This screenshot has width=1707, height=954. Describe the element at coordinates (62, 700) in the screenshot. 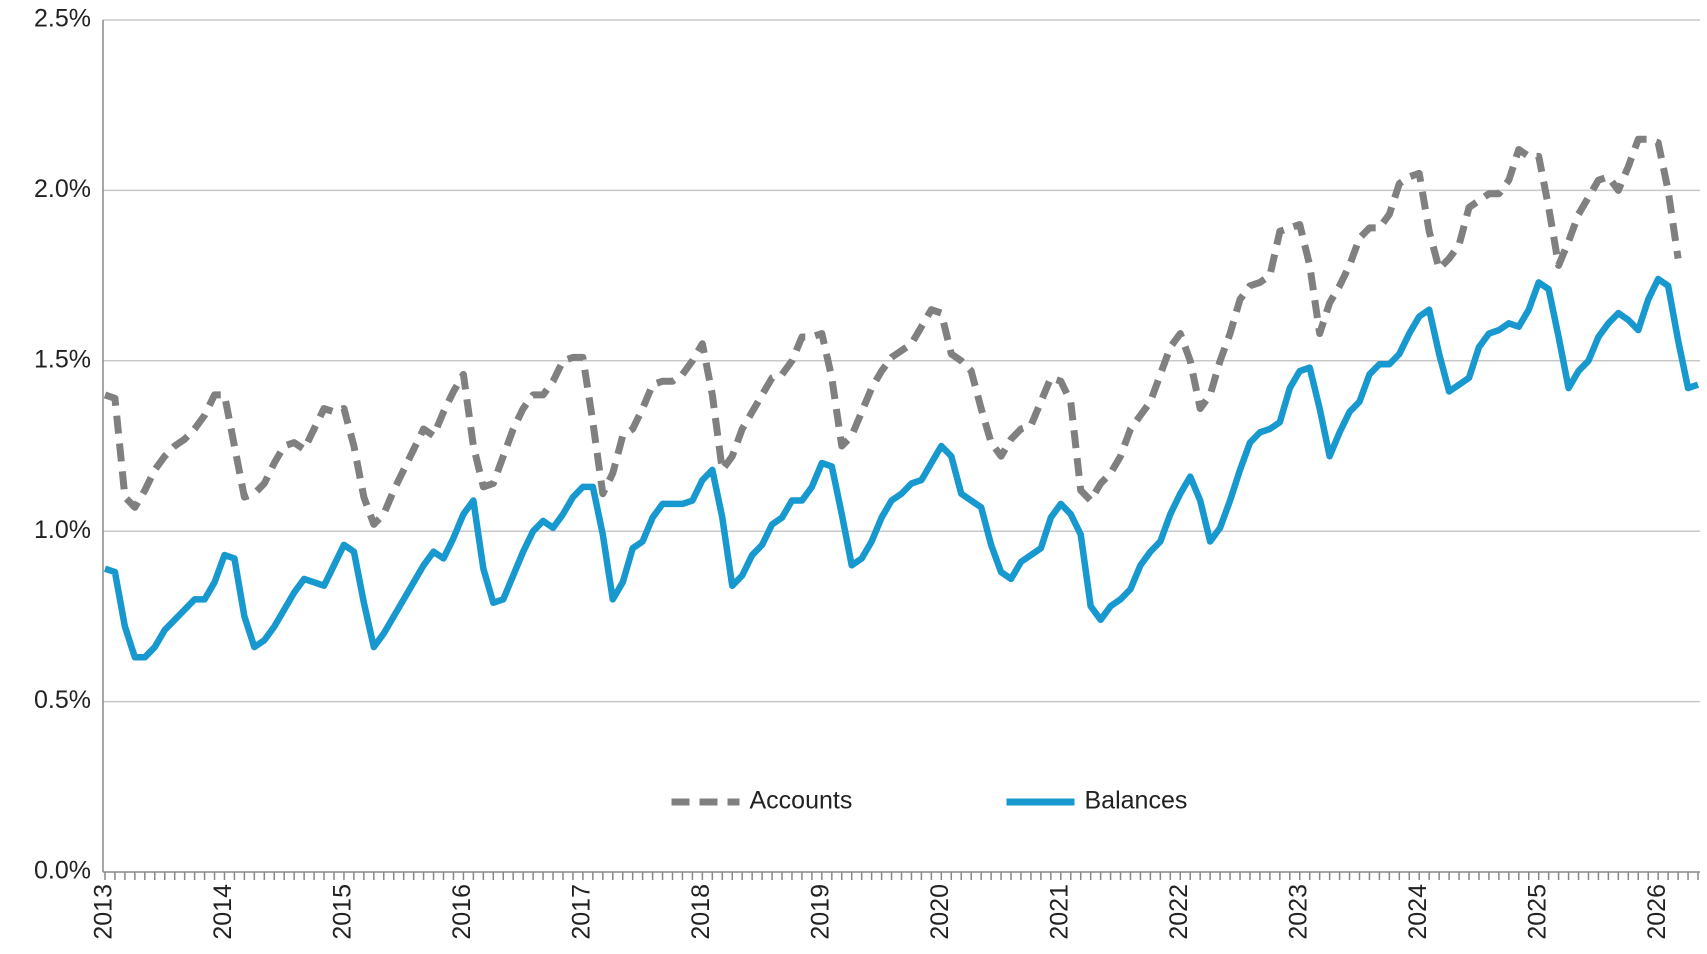

I see `y-tick-label: 0.5%` at that location.